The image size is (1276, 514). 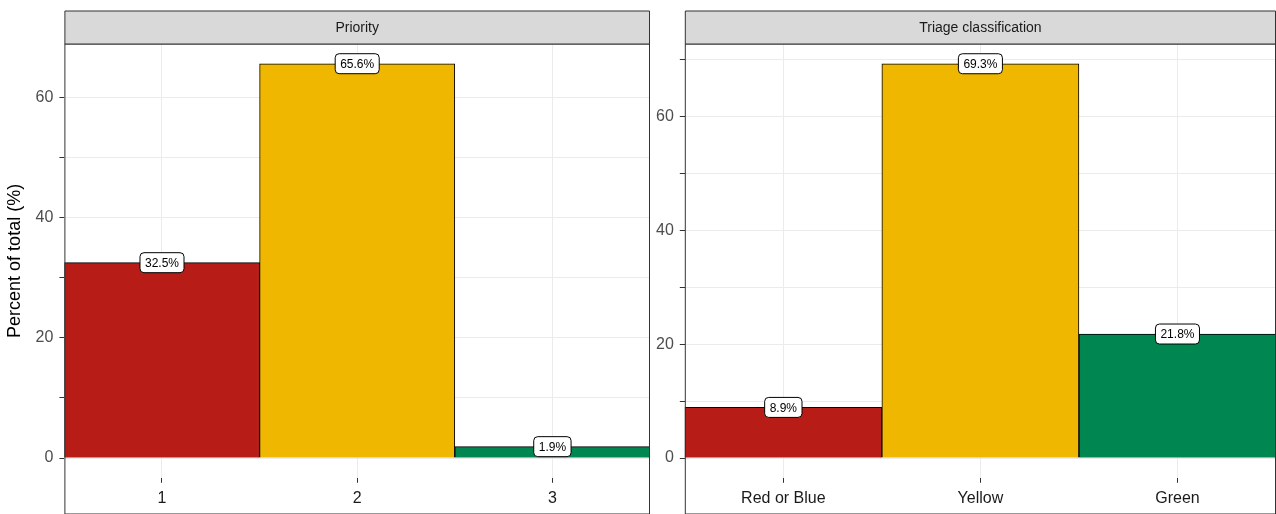 I want to click on x-tick-label: 3, so click(x=552, y=497).